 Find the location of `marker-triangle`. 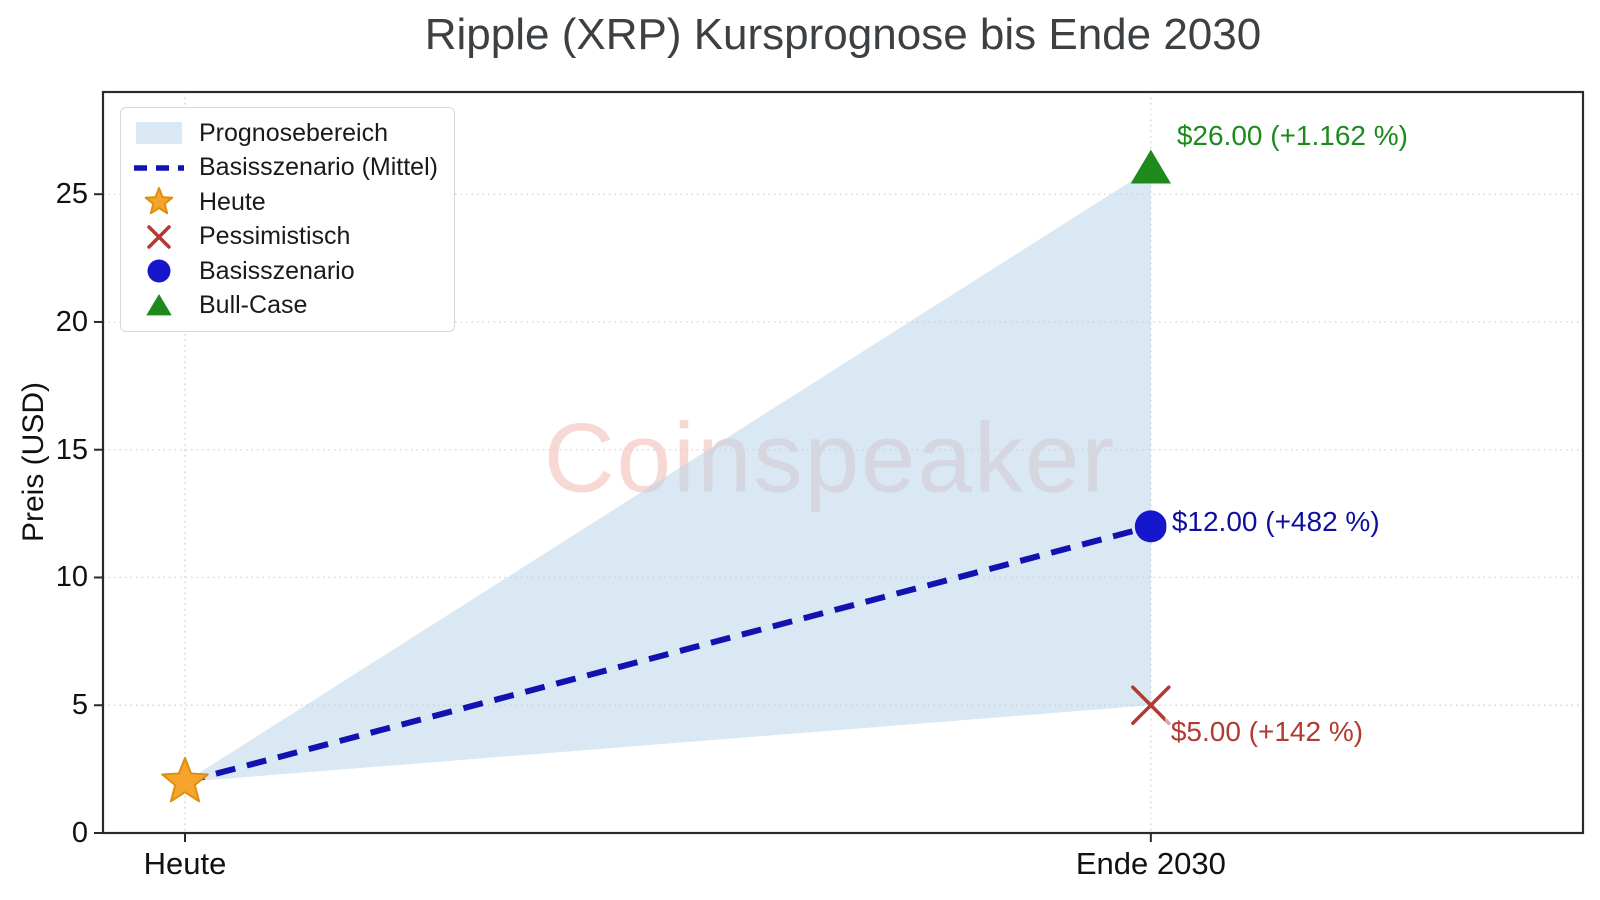

marker-triangle is located at coordinates (1150, 166).